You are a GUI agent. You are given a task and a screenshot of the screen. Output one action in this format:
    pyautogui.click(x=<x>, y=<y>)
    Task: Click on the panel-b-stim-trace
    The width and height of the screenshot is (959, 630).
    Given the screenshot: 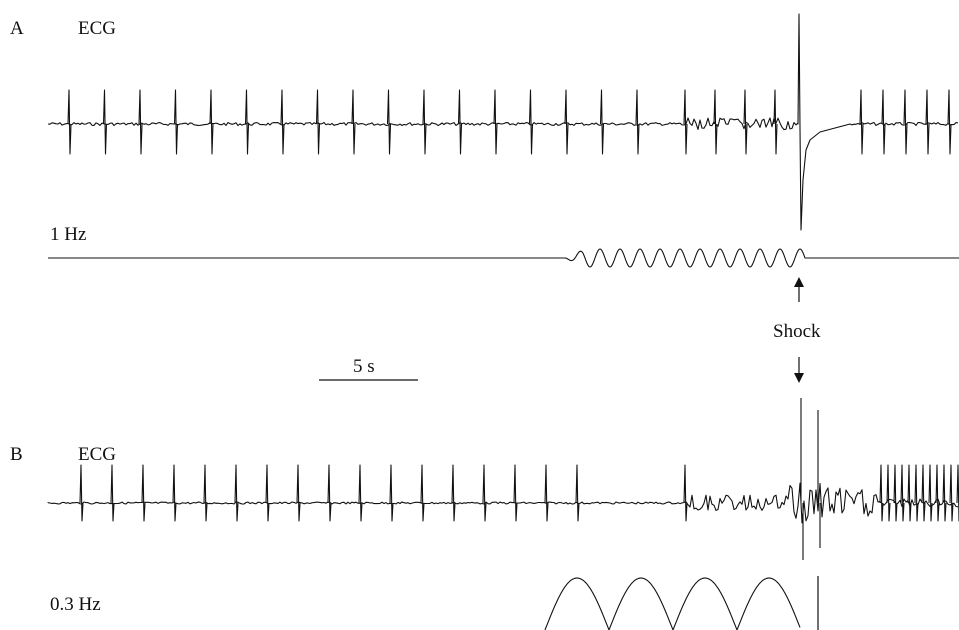 What is the action you would take?
    pyautogui.click(x=672, y=603)
    